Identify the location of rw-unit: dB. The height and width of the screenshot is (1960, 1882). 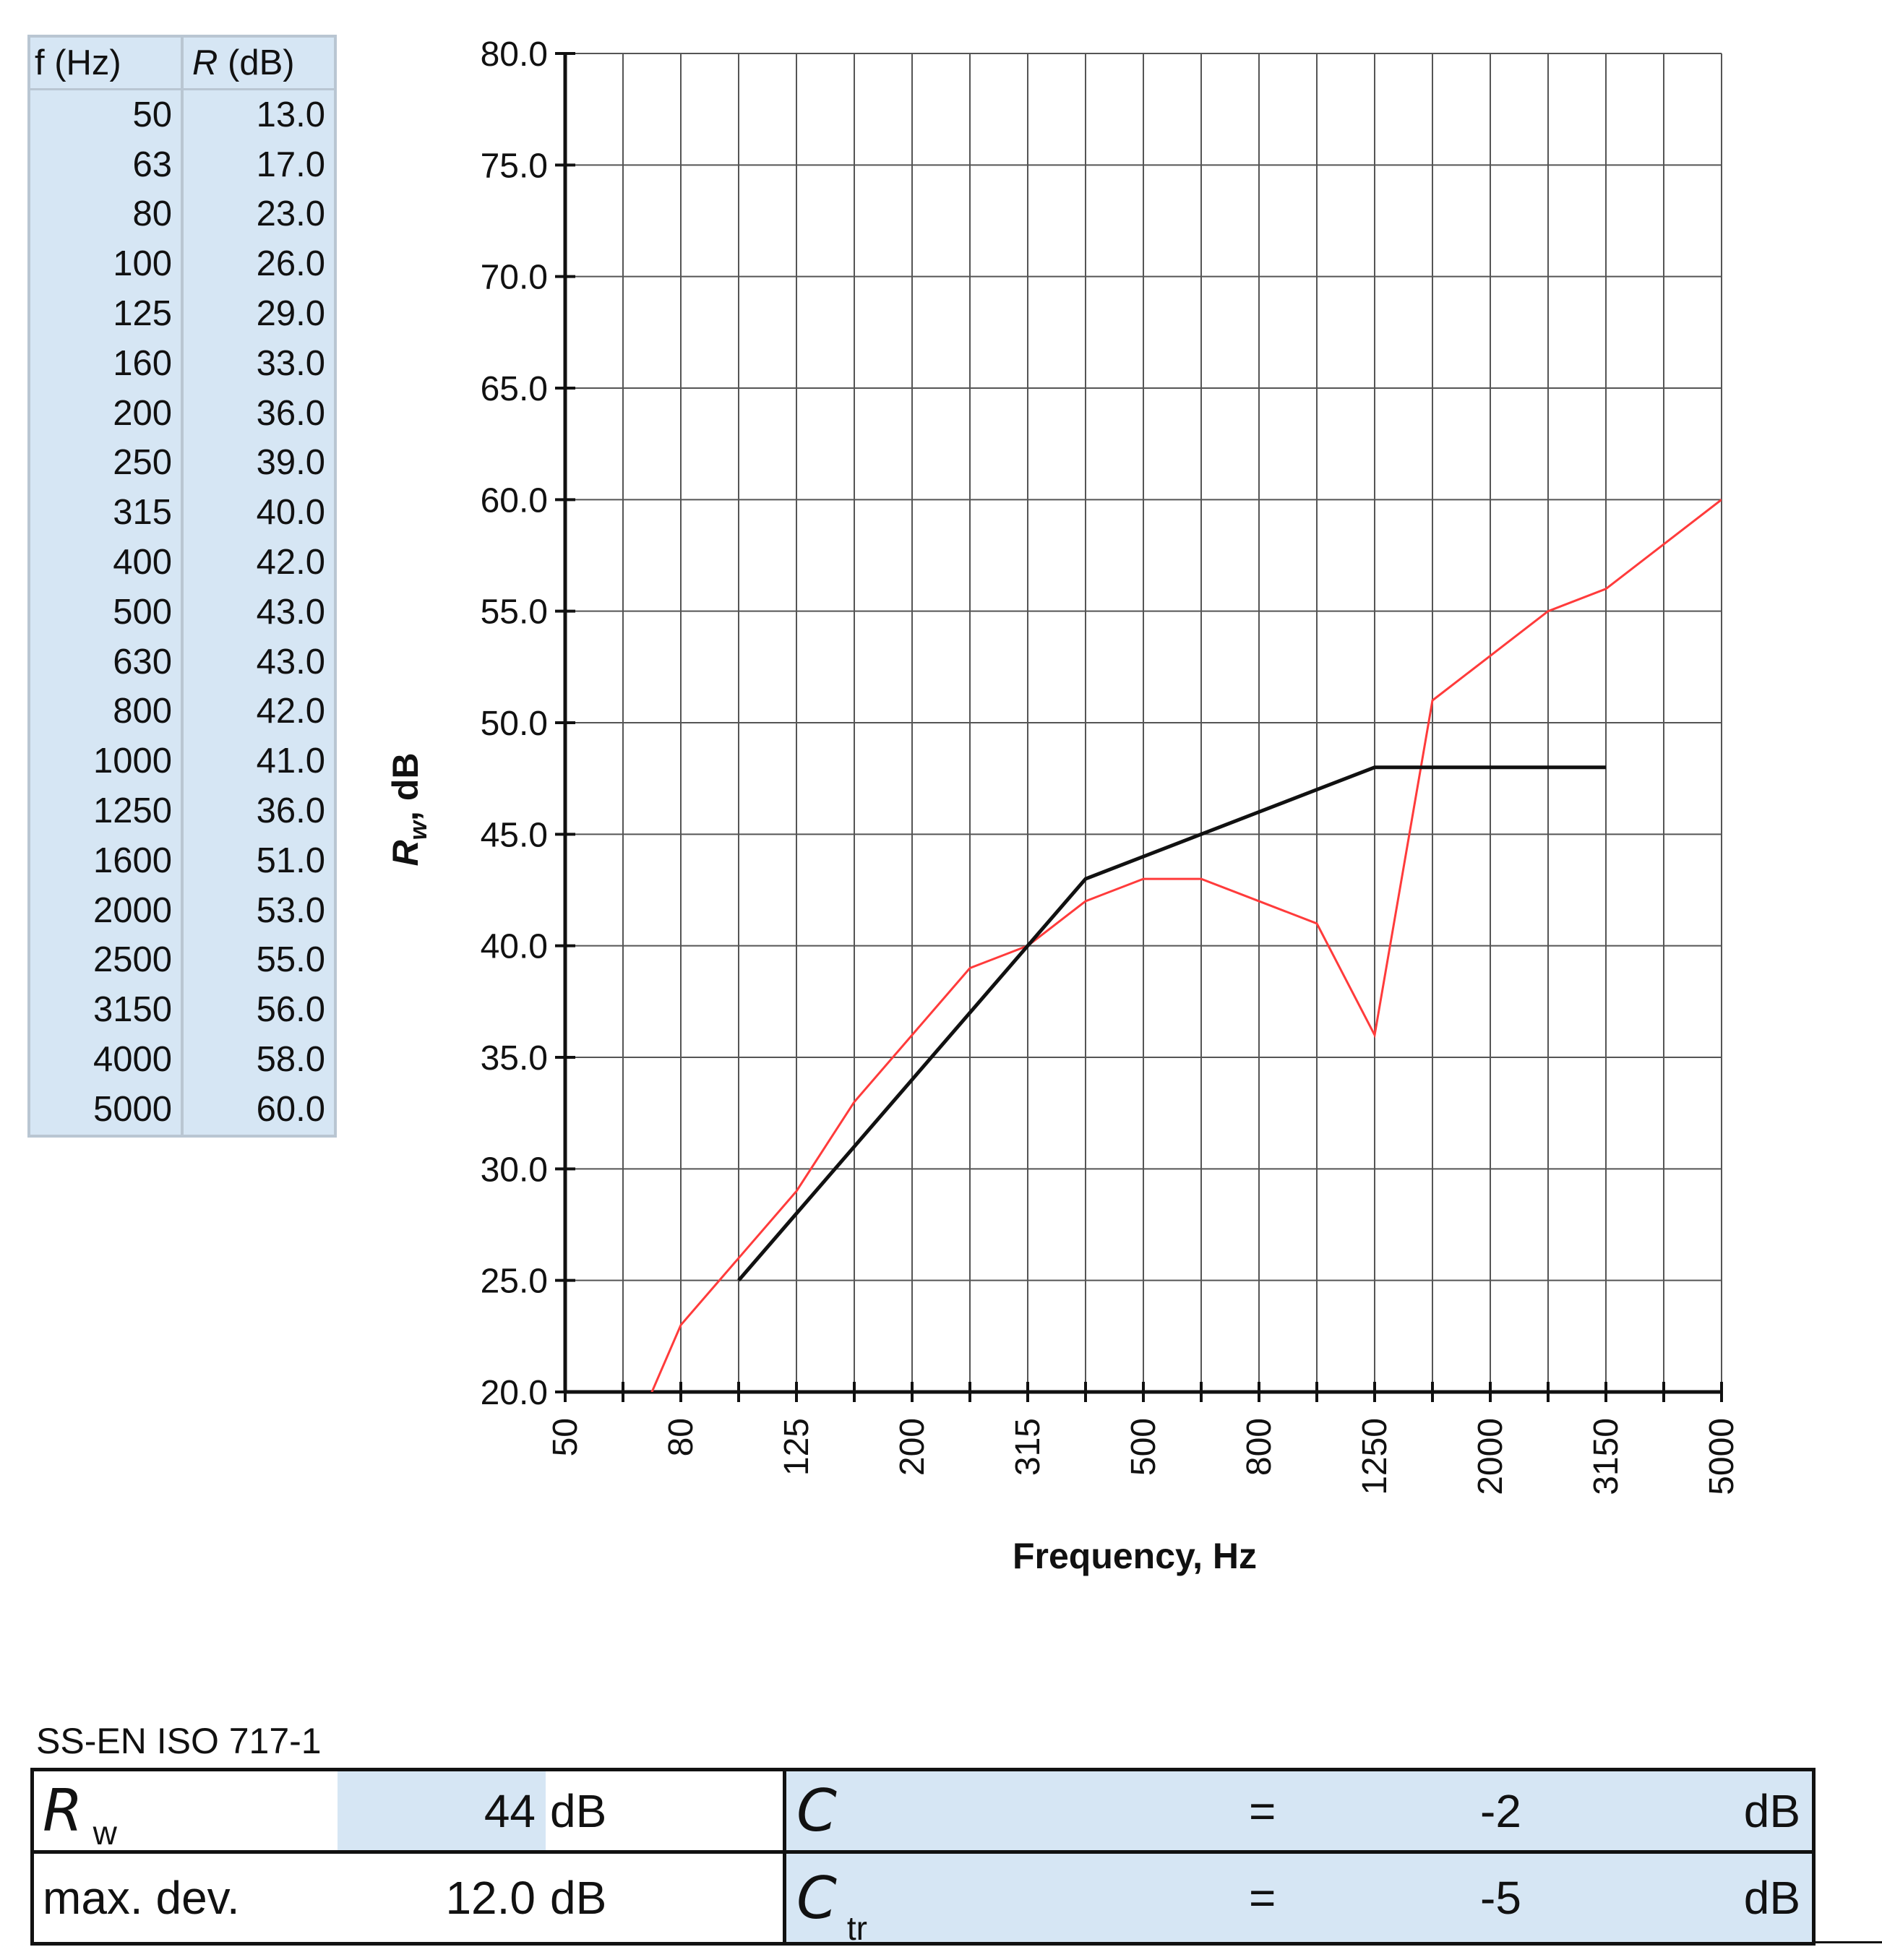
(578, 1810).